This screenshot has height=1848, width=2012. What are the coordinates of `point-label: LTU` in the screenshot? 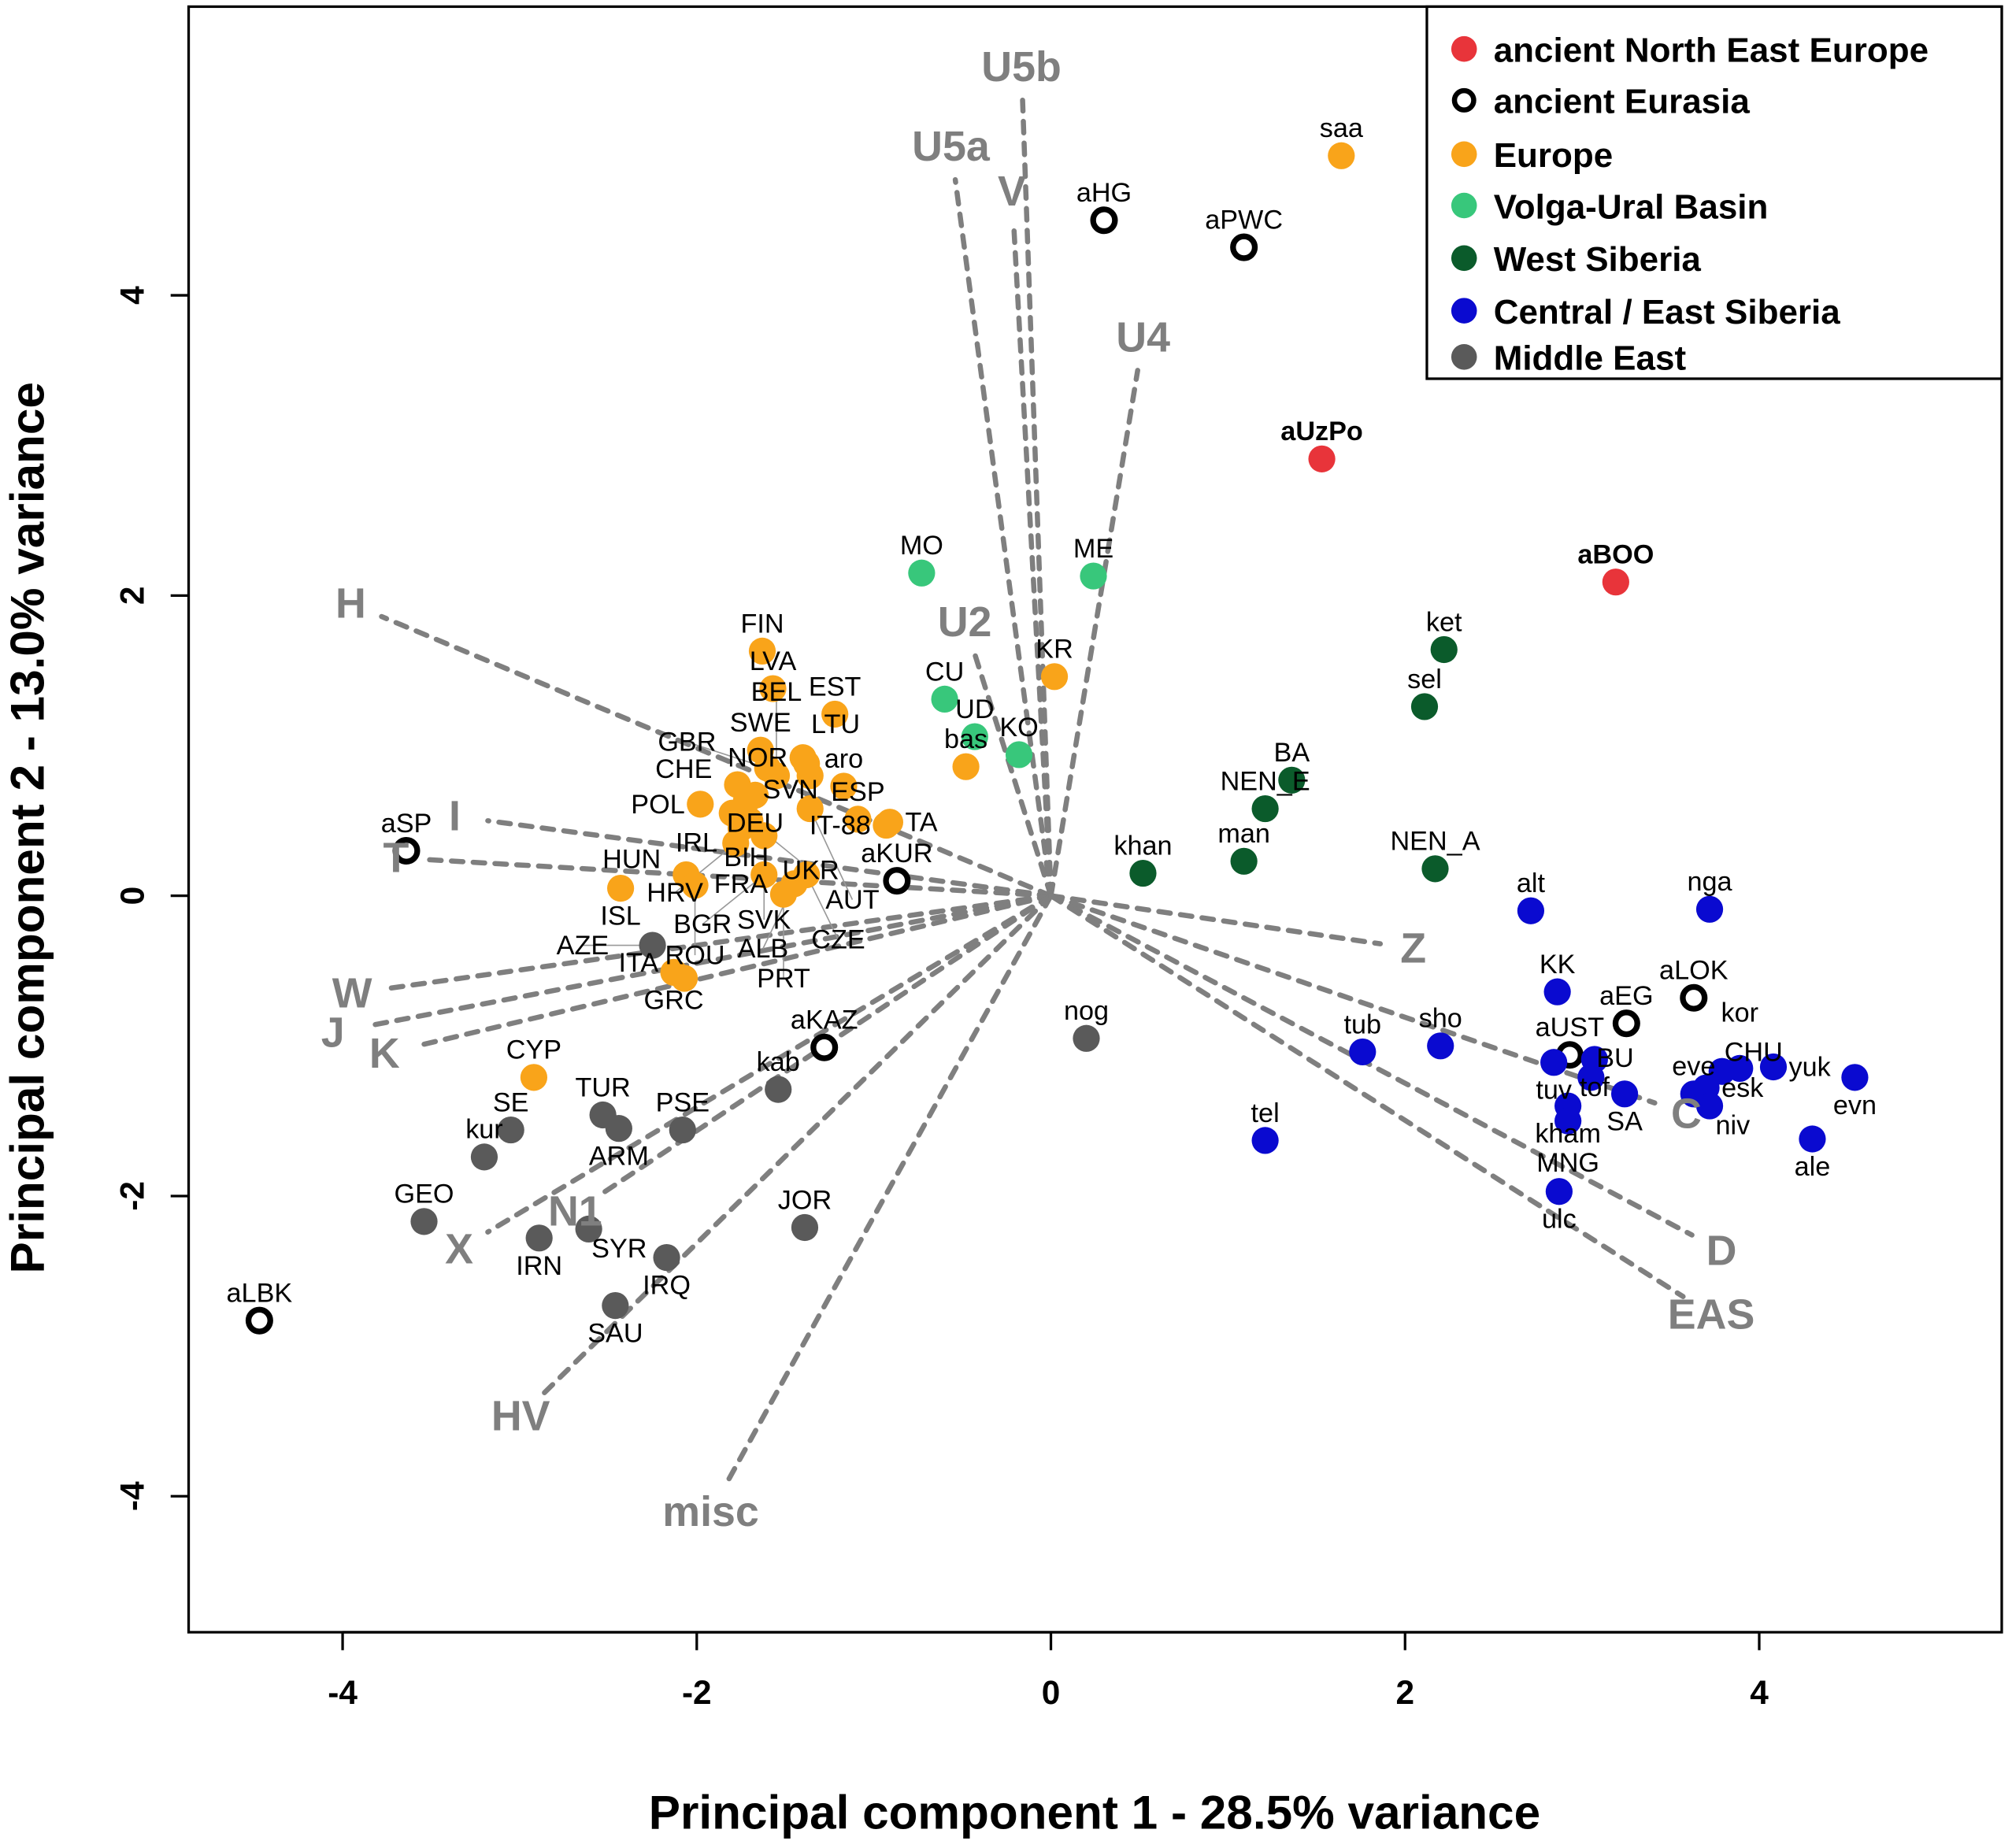 It's located at (835, 724).